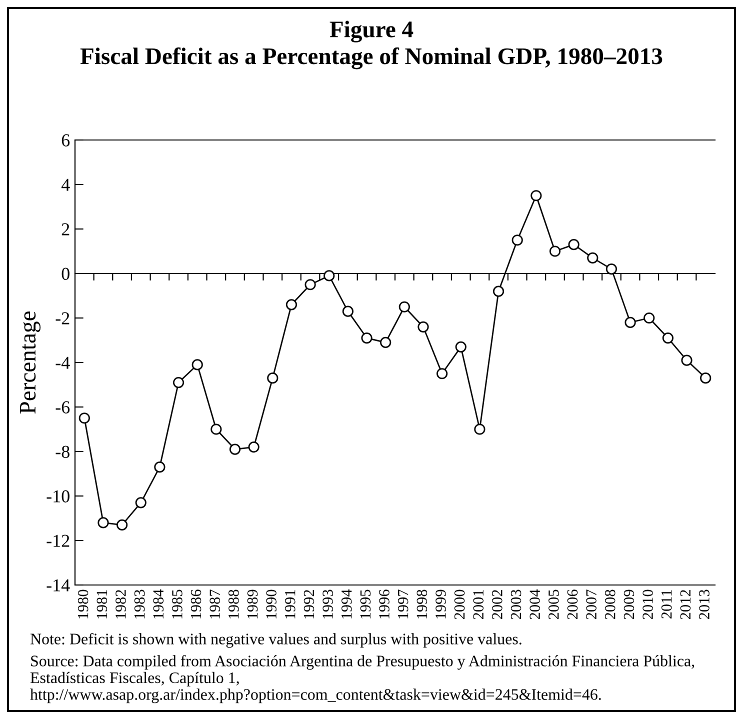 This screenshot has height=719, width=743. What do you see at coordinates (271, 604) in the screenshot?
I see `x-tick-label: 1990` at bounding box center [271, 604].